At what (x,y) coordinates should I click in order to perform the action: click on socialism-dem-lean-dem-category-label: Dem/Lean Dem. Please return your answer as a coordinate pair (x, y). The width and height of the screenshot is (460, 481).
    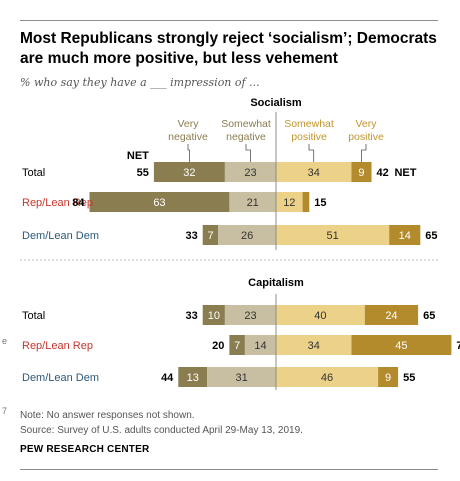
    Looking at the image, I should click on (60, 236).